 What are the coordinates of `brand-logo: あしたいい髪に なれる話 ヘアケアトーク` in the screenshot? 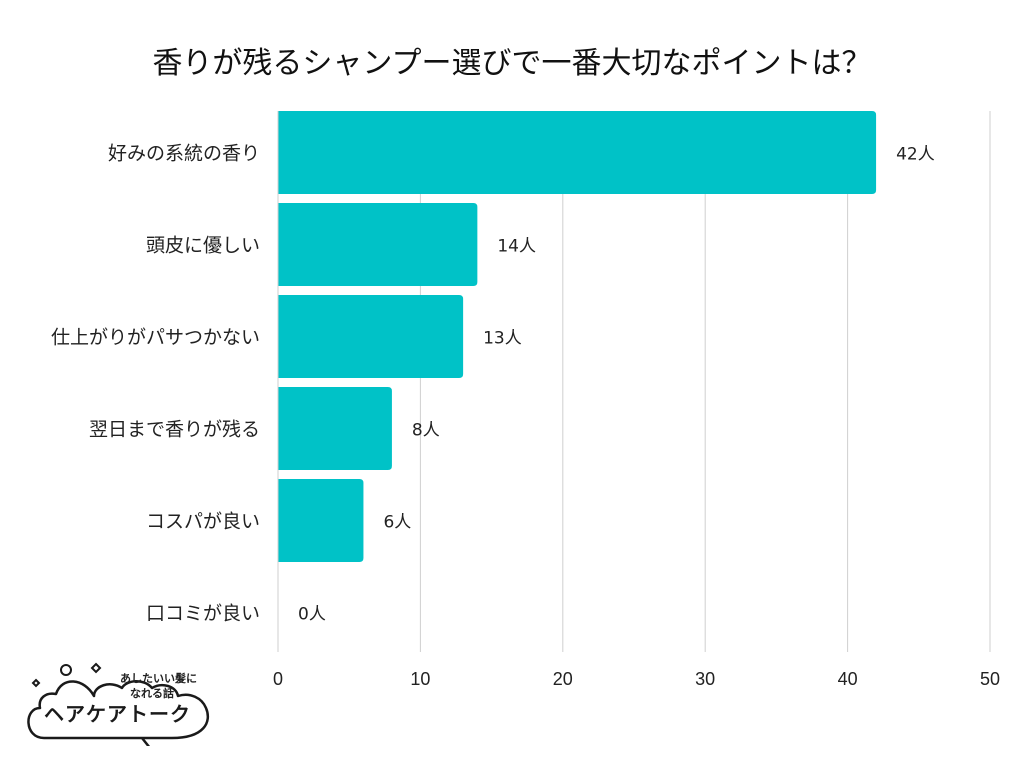 It's located at (122, 702).